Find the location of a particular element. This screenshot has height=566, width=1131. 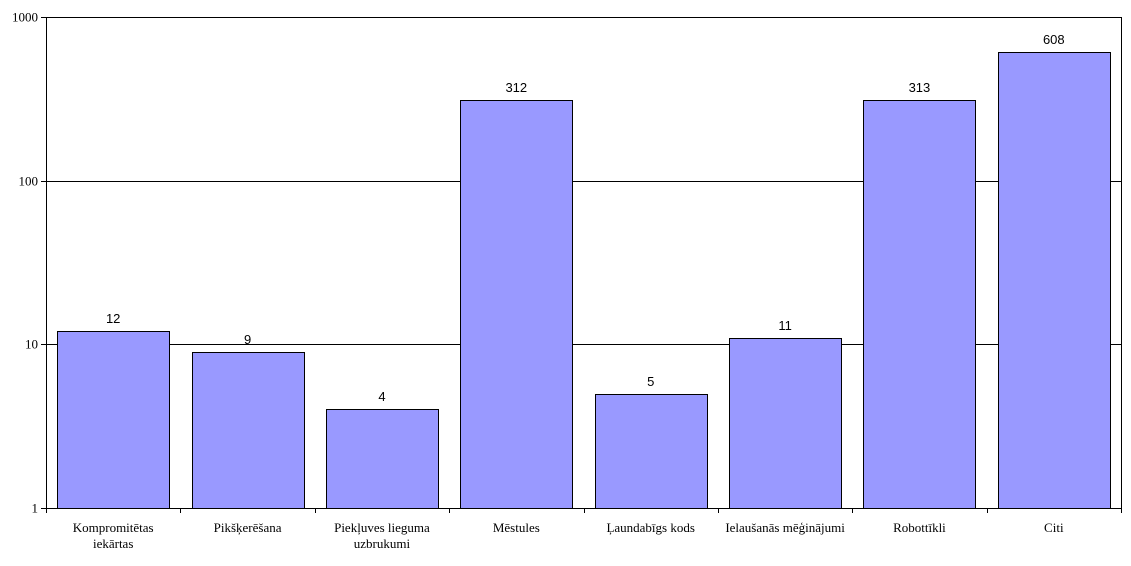

y-axis: 1 10 100 1000 is located at coordinates (29, 263).